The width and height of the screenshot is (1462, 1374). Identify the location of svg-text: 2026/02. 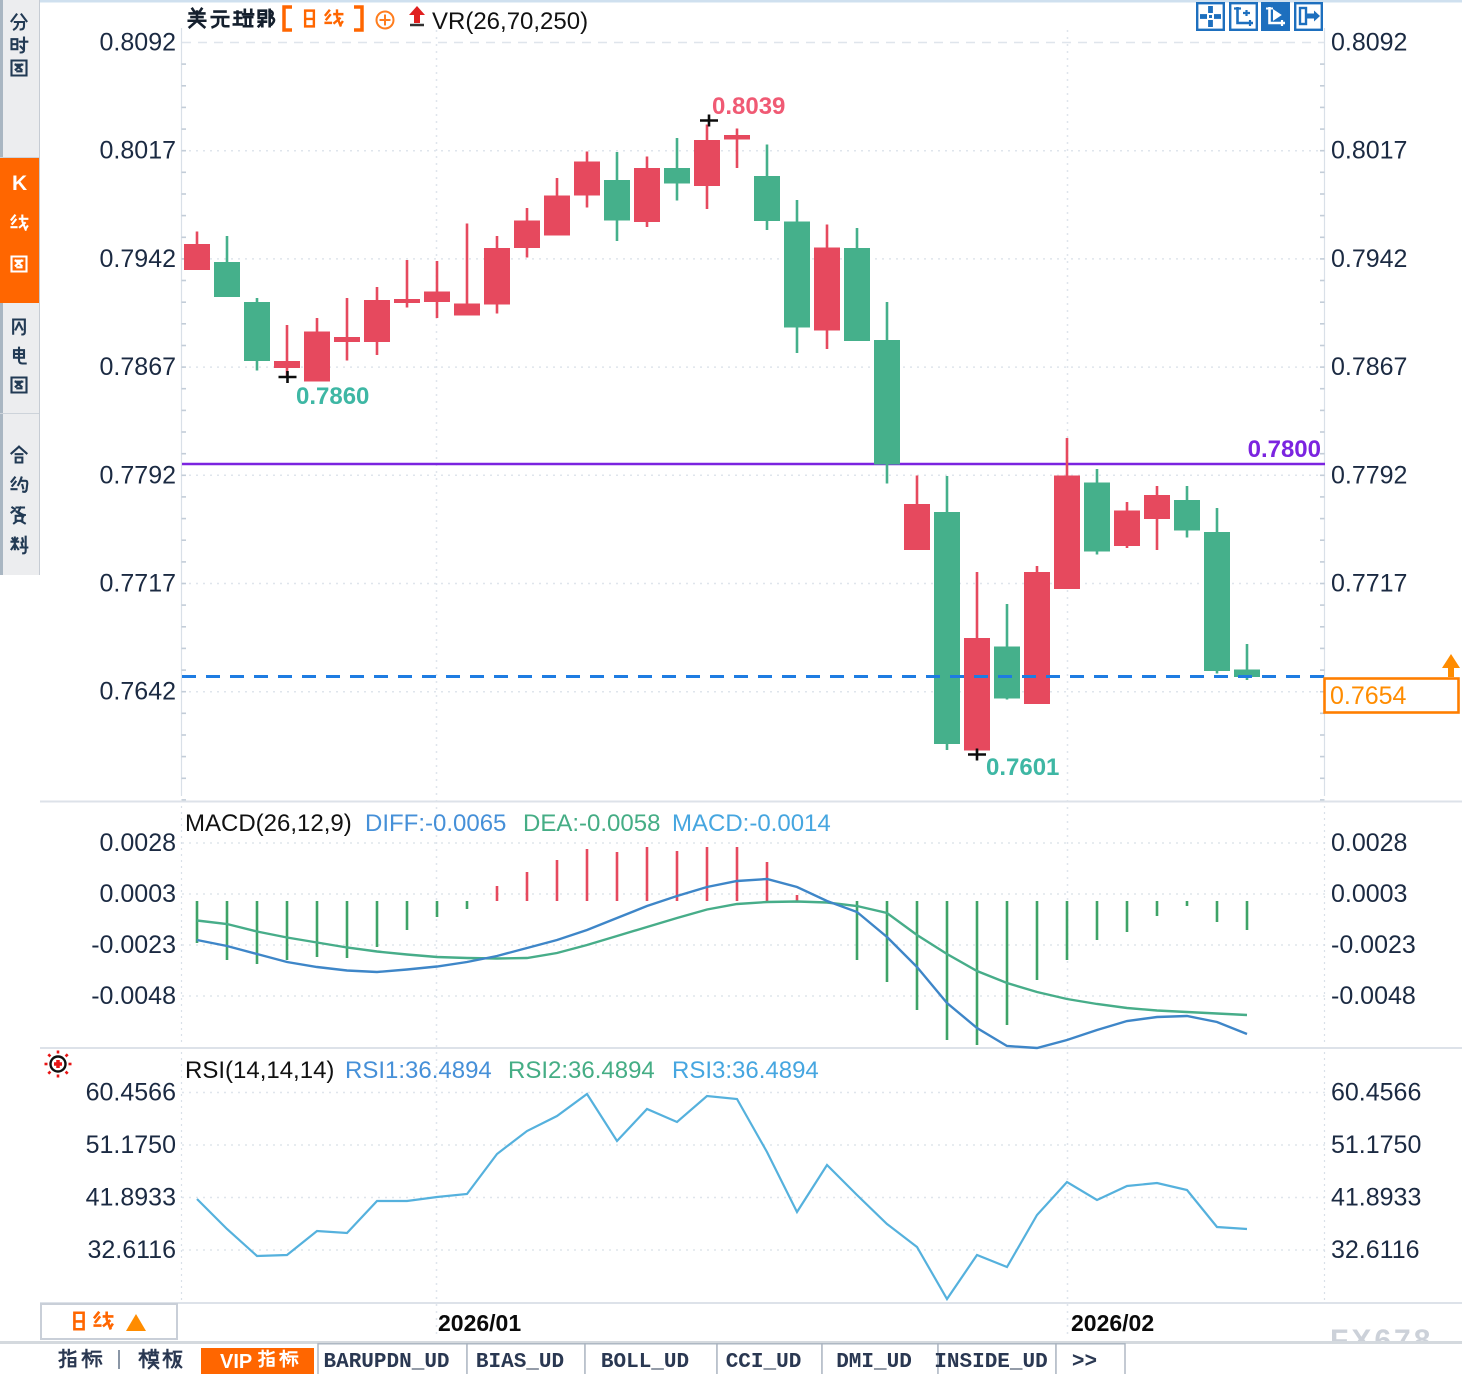
(1112, 1323).